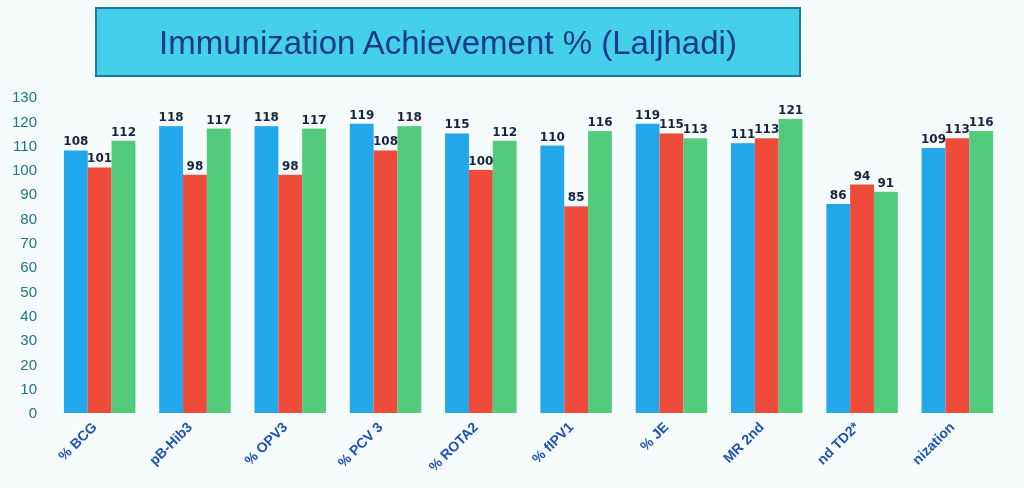 The width and height of the screenshot is (1024, 488). Describe the element at coordinates (28, 364) in the screenshot. I see `y-tick-label: 20` at that location.